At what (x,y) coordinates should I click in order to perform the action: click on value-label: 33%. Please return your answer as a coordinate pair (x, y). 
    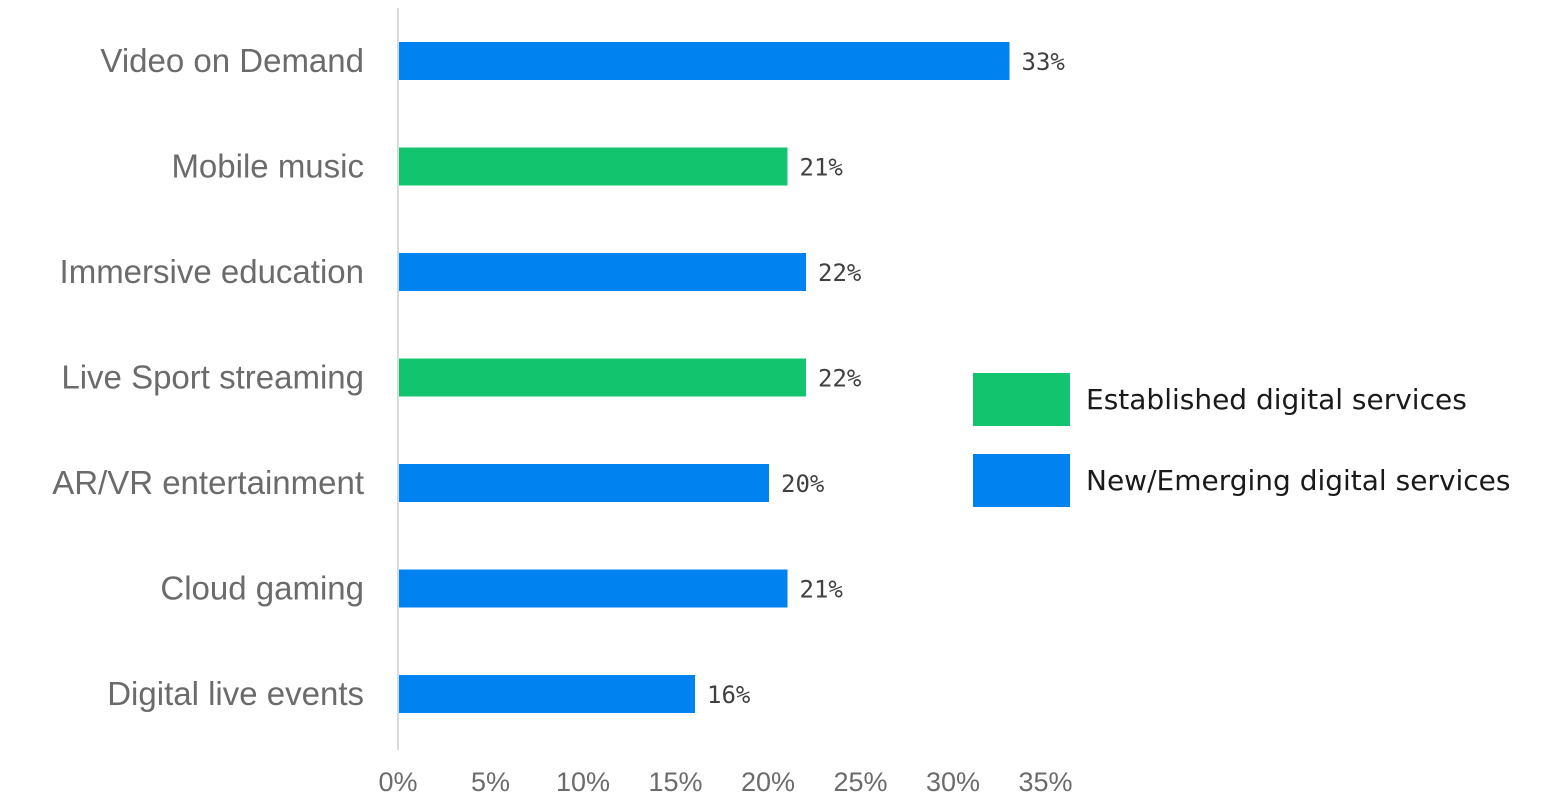
    Looking at the image, I should click on (1044, 62).